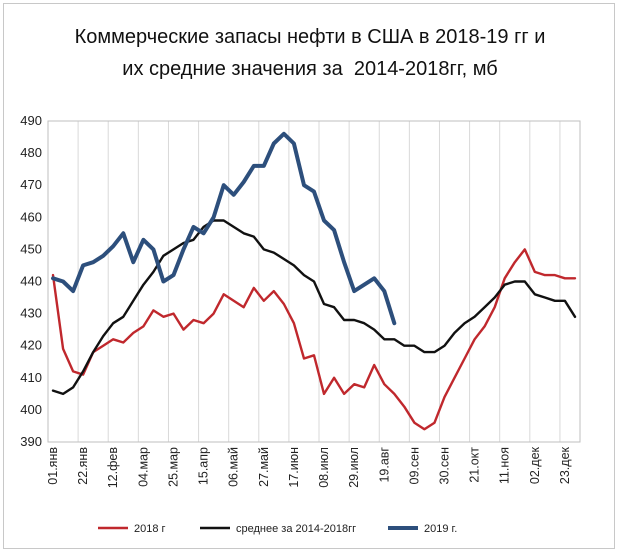 This screenshot has height=554, width=620. What do you see at coordinates (535, 465) in the screenshot?
I see `x-tick-label: 02.дек` at bounding box center [535, 465].